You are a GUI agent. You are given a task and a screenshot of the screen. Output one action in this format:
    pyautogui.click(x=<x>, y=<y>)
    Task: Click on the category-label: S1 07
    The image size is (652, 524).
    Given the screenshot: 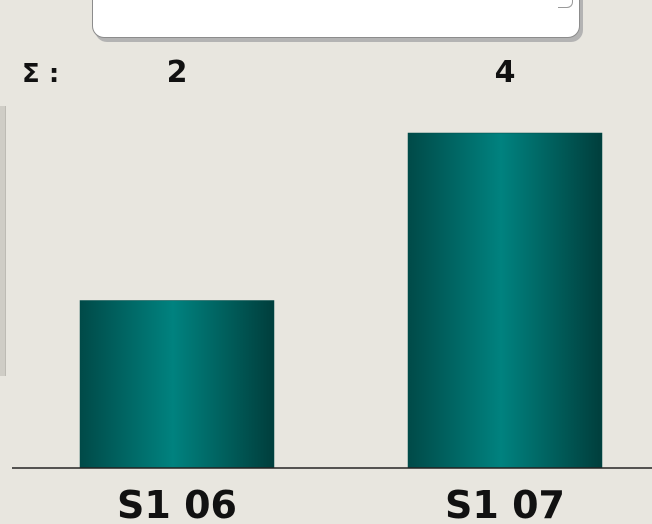 What is the action you would take?
    pyautogui.click(x=505, y=503)
    